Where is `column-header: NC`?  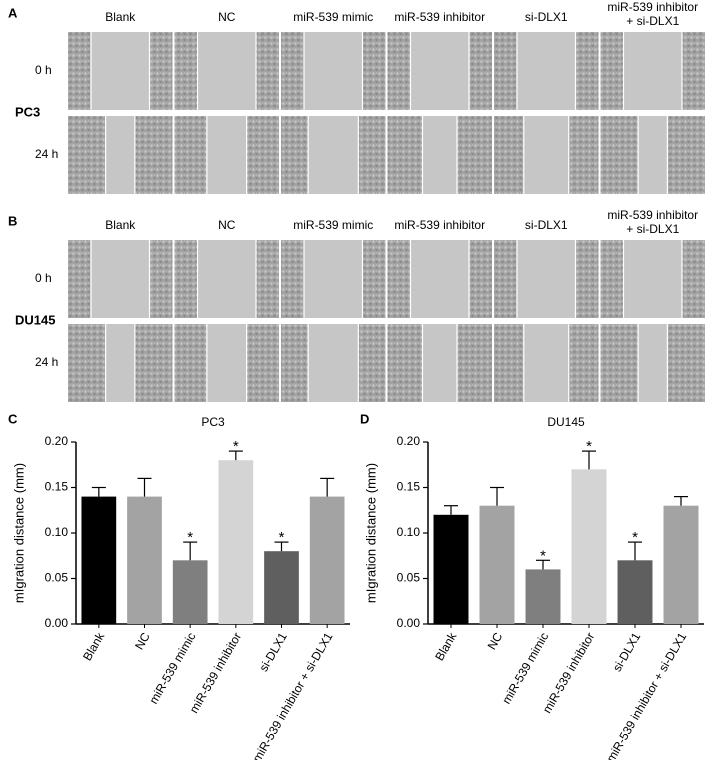
column-header: NC is located at coordinates (227, 225).